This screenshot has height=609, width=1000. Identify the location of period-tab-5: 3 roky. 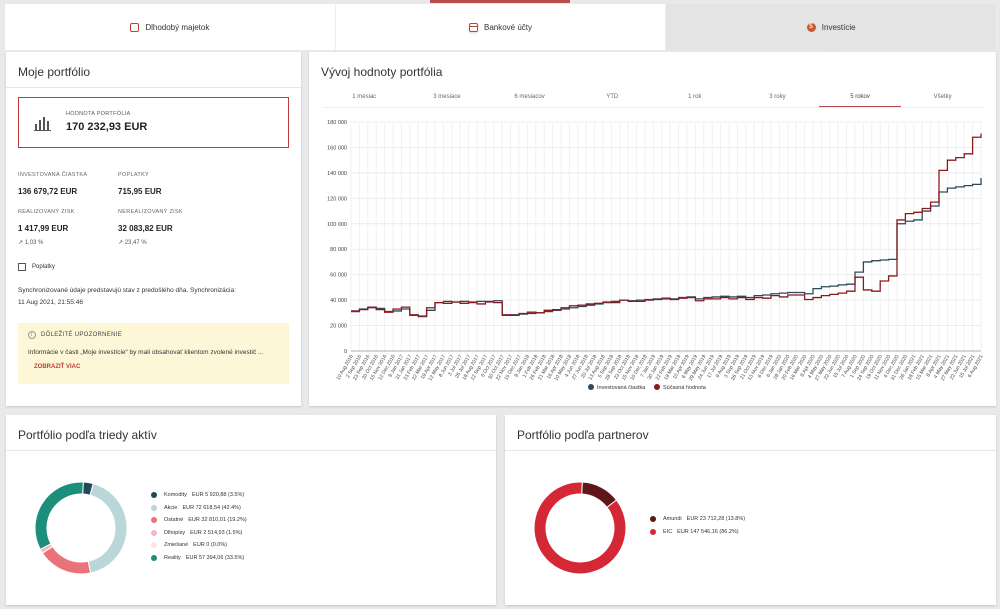
(777, 97).